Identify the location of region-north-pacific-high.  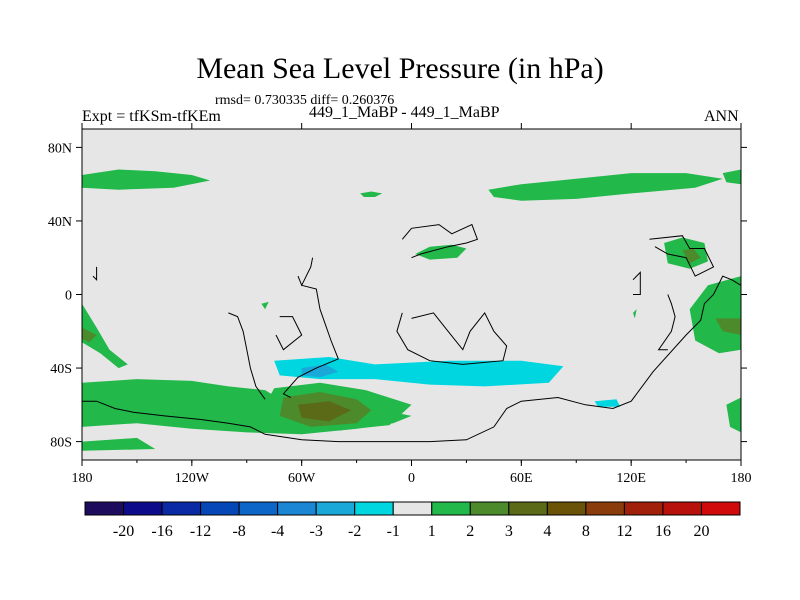
(146, 179).